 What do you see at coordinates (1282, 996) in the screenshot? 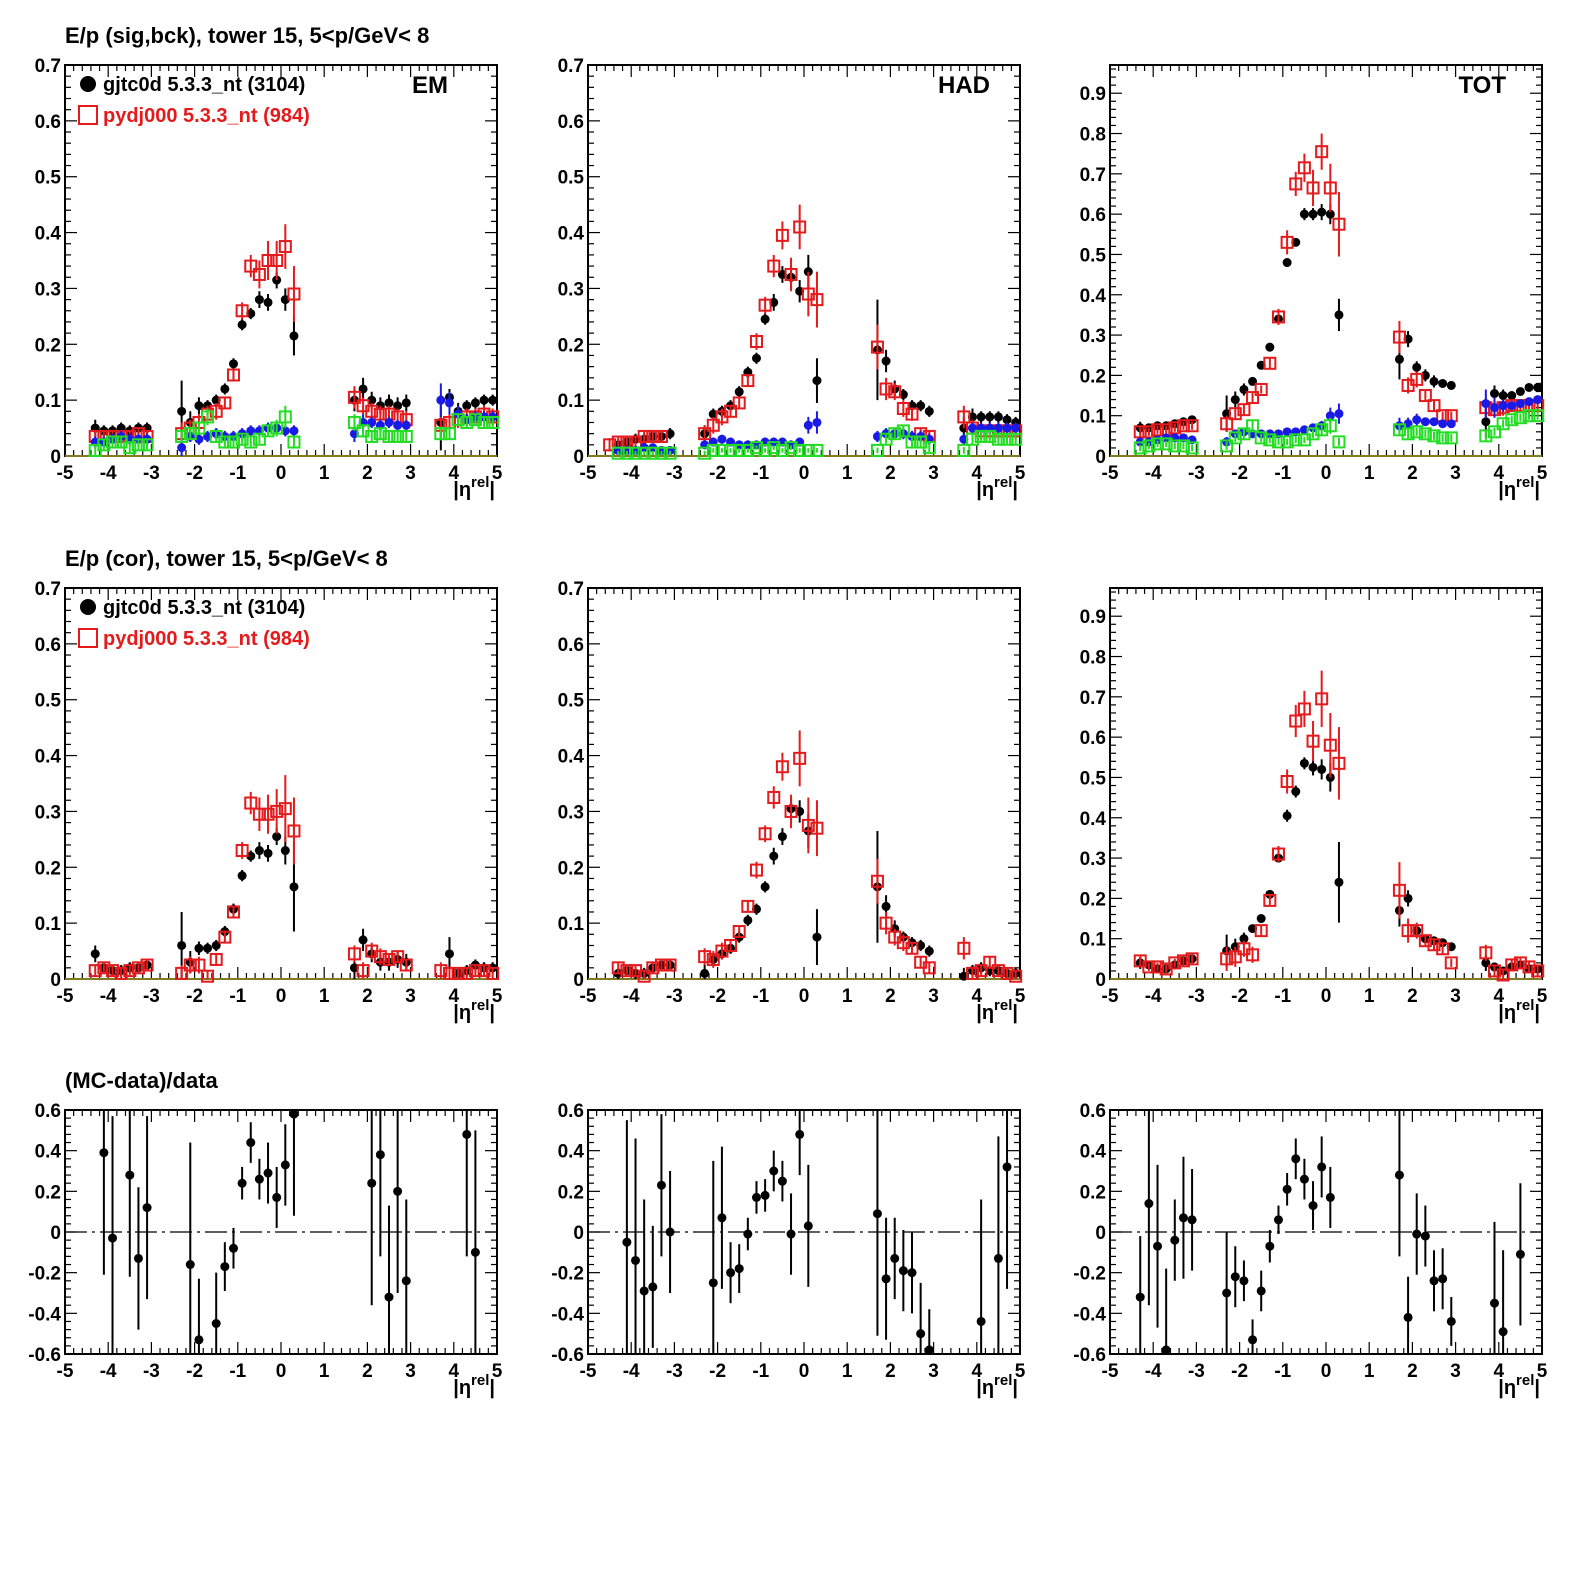
I see `x-tick-label: -1` at bounding box center [1282, 996].